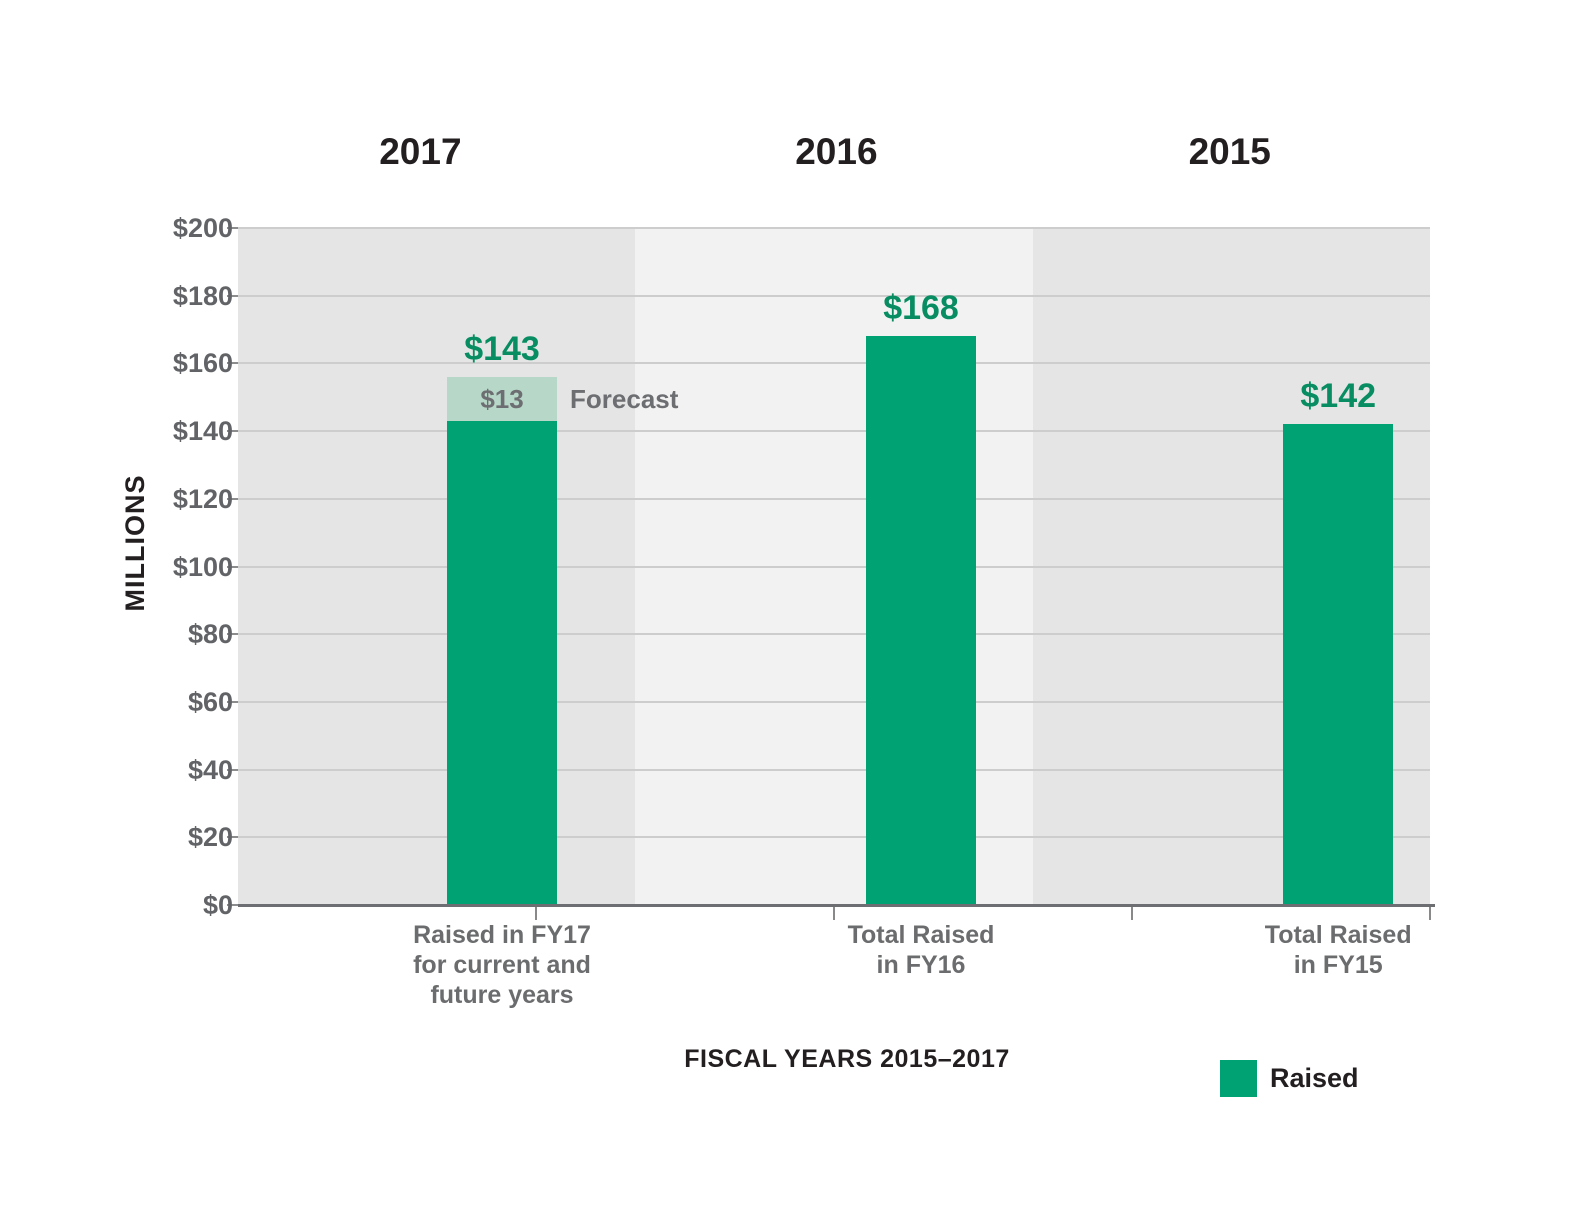  Describe the element at coordinates (836, 905) in the screenshot. I see `x-axis-line` at that location.